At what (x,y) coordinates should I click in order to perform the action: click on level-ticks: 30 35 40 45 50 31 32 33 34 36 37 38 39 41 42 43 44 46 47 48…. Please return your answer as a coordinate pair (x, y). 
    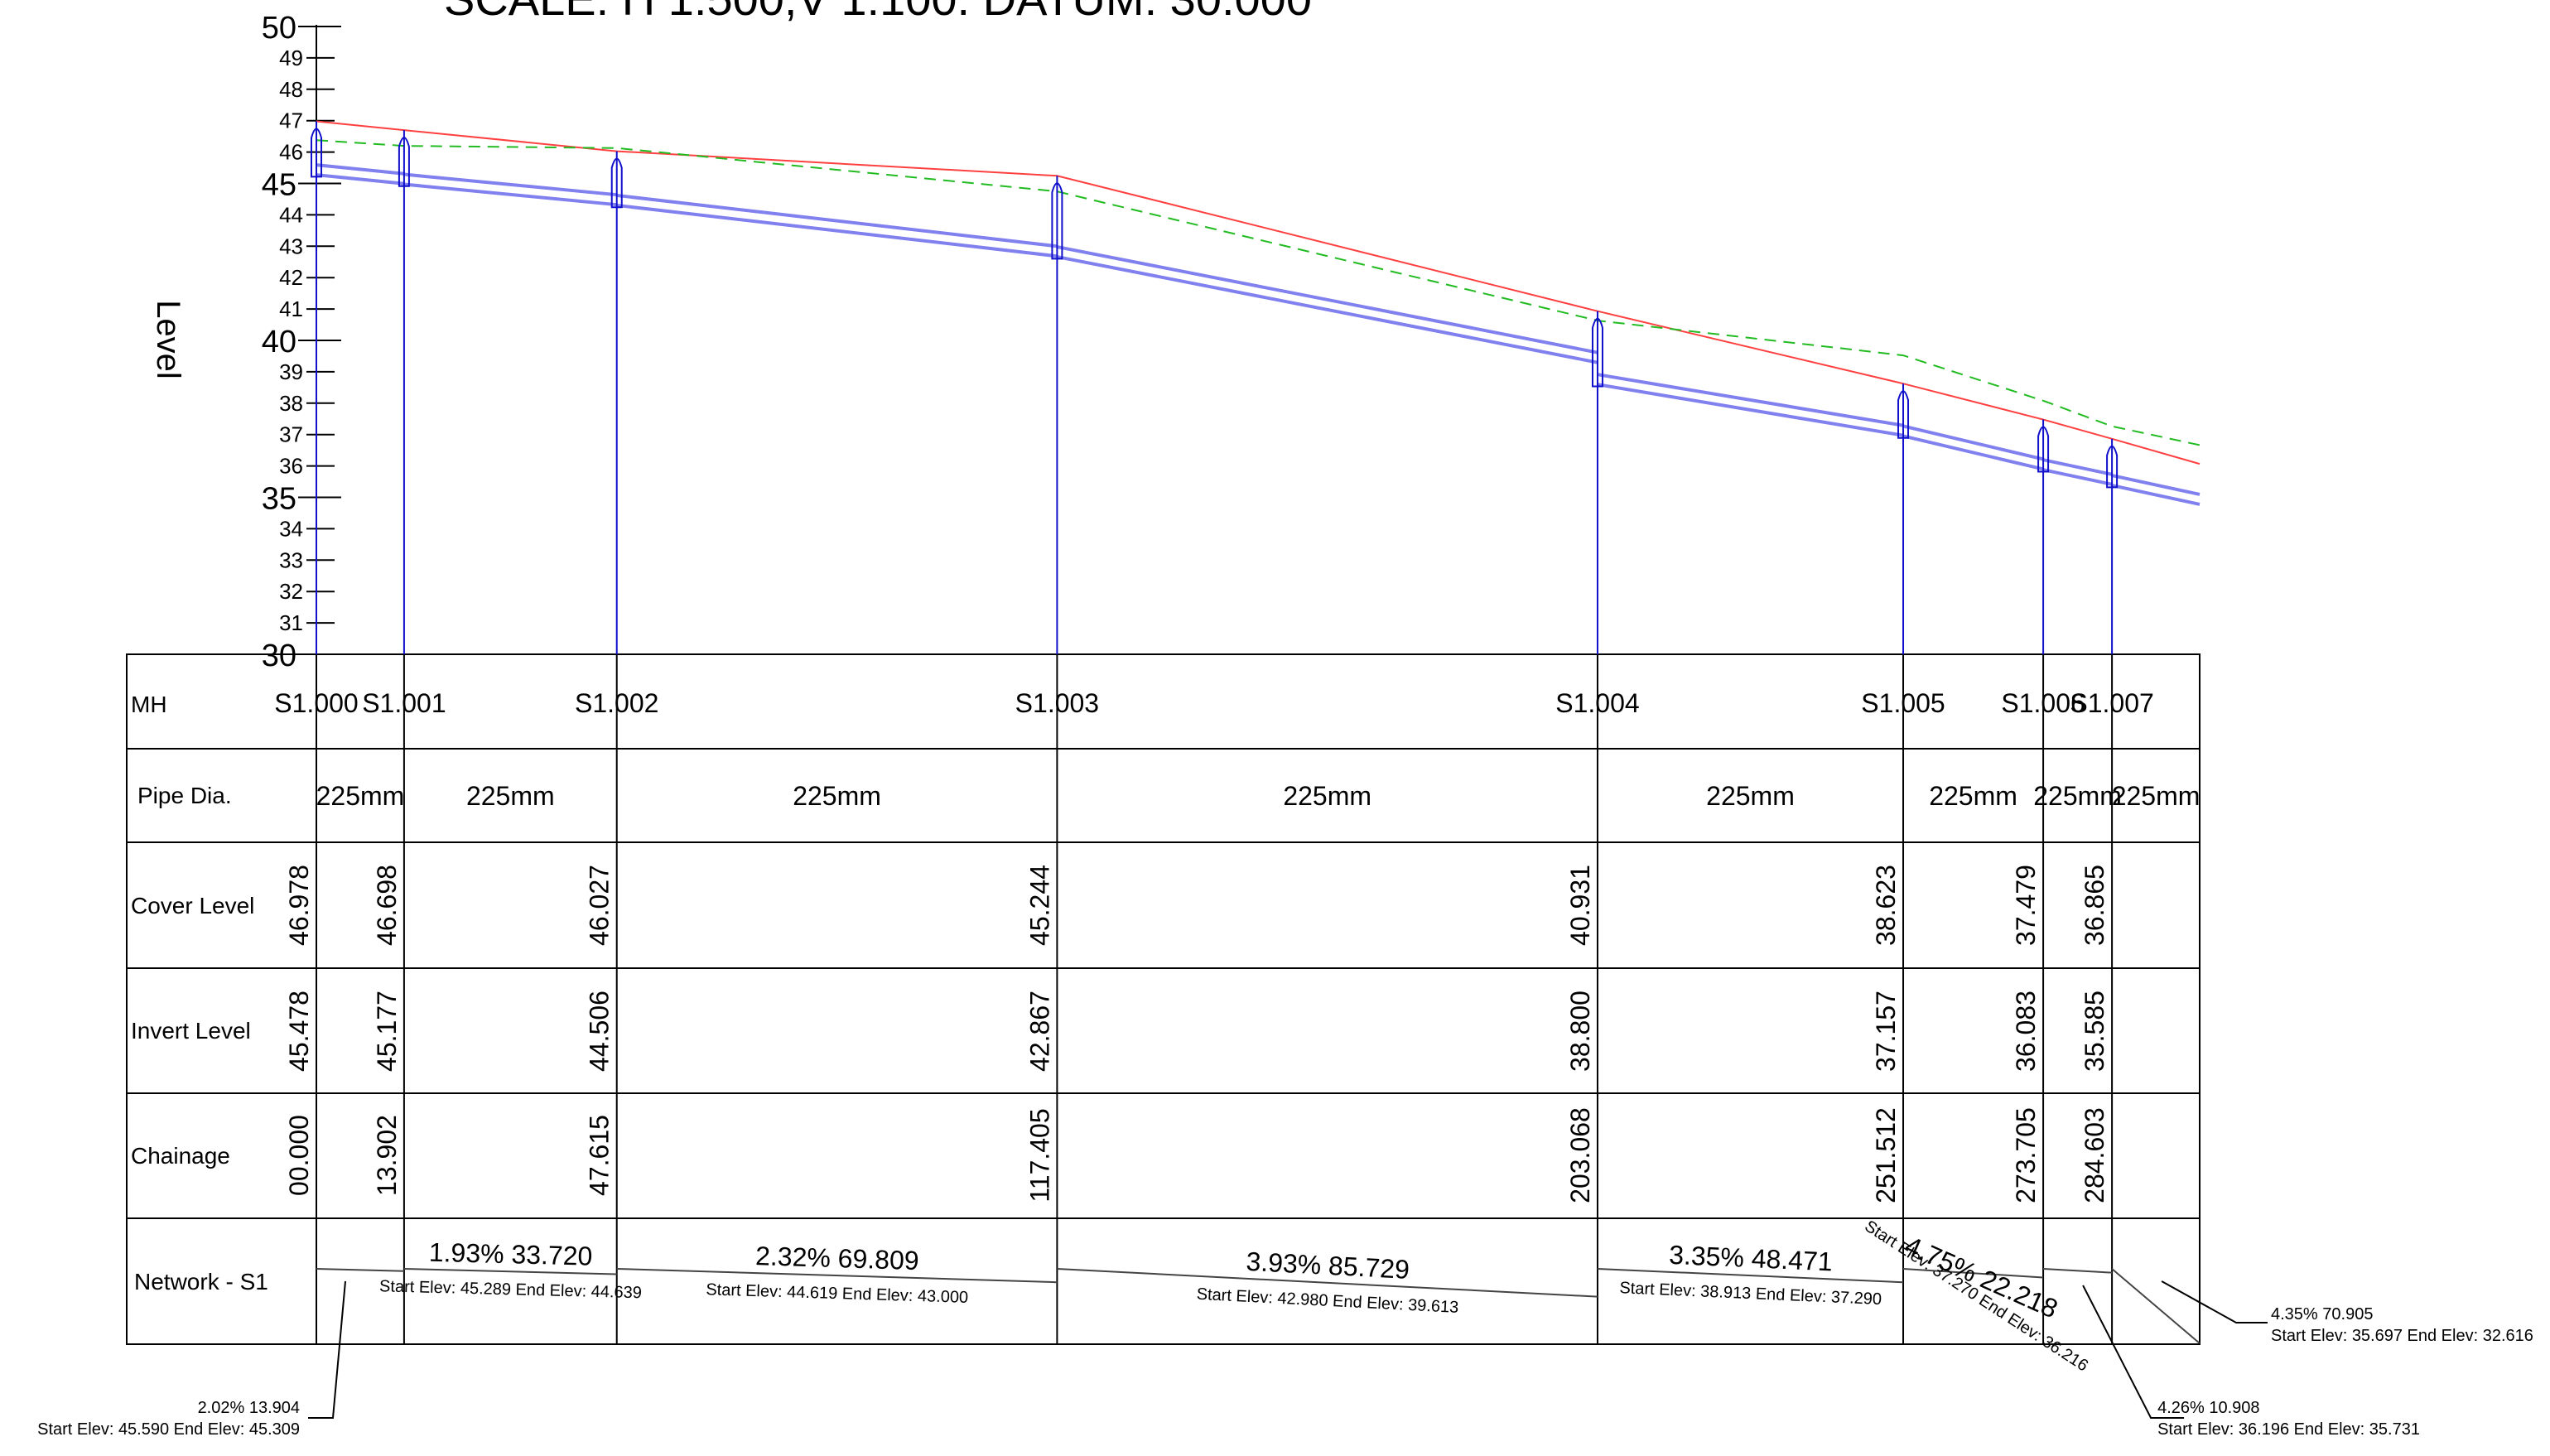
    Looking at the image, I should click on (301, 342).